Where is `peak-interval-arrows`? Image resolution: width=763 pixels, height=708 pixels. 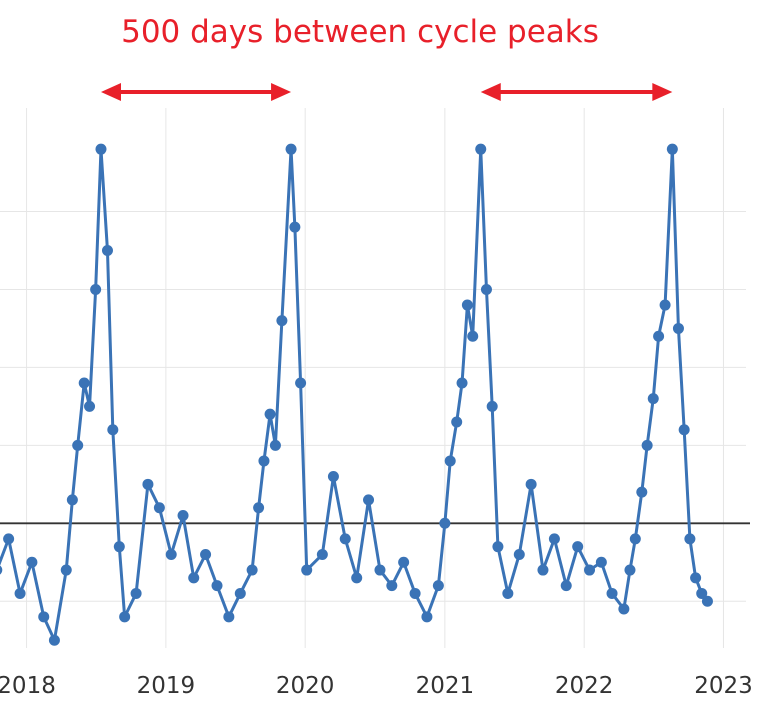 peak-interval-arrows is located at coordinates (386, 92).